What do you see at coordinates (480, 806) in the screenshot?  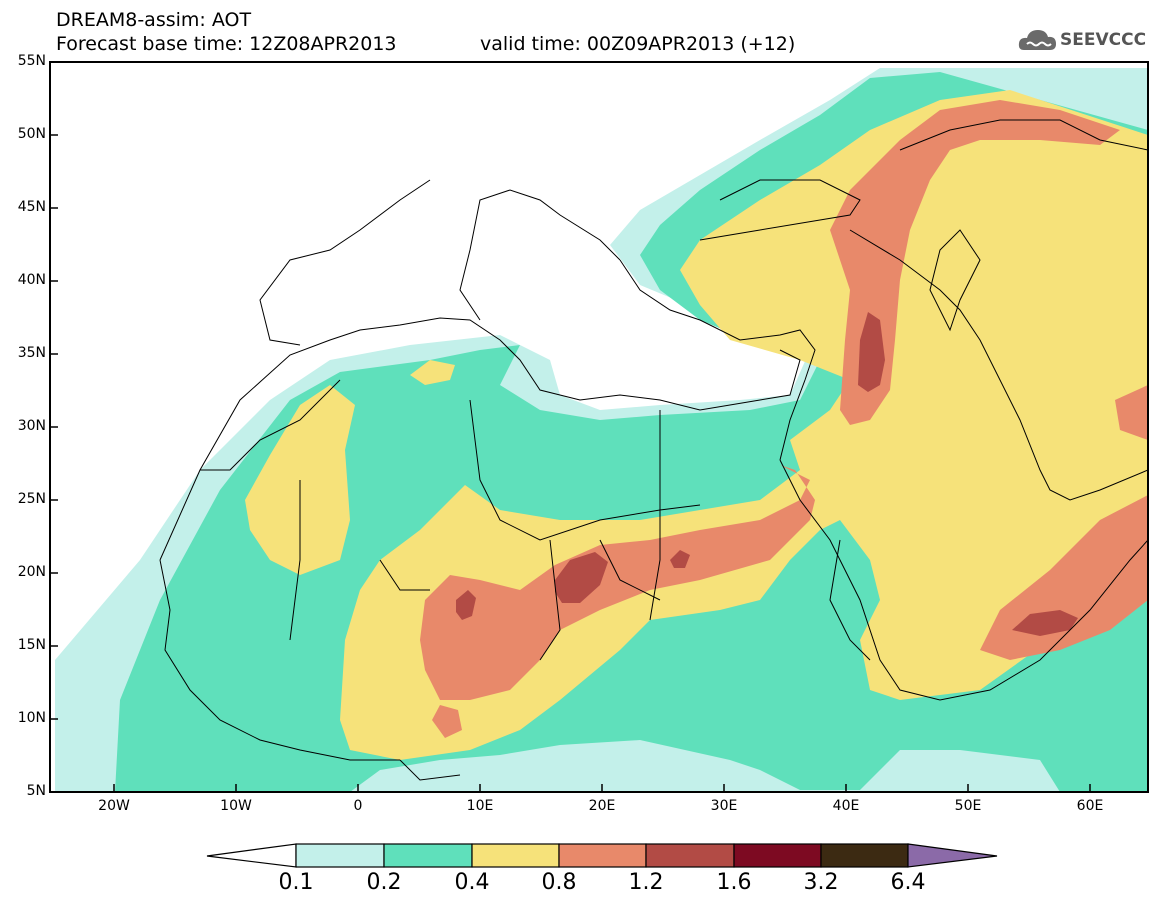 I see `lon-label: 10E` at bounding box center [480, 806].